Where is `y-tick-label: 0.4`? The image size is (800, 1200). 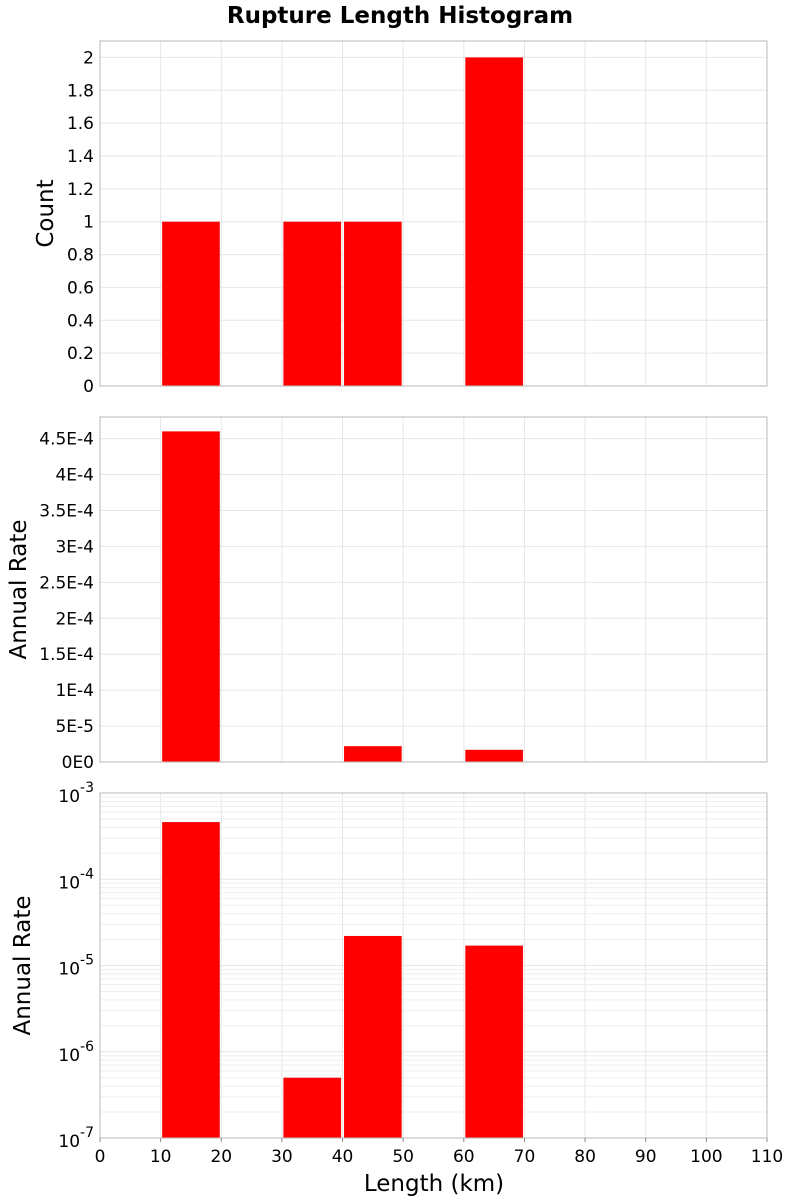
y-tick-label: 0.4 is located at coordinates (80, 321).